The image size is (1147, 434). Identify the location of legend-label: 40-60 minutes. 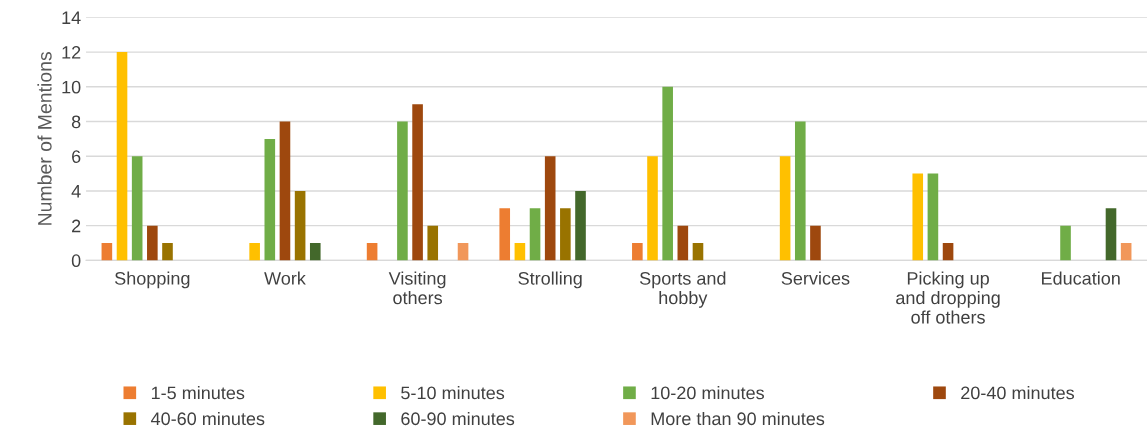
(207, 418).